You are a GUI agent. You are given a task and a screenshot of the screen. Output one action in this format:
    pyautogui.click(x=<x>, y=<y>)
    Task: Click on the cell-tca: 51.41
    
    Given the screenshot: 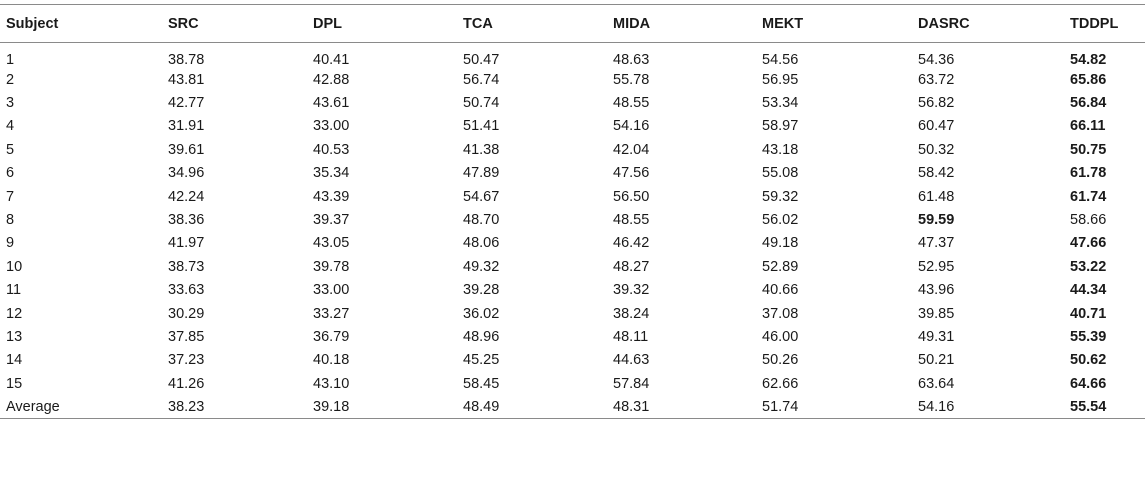 What is the action you would take?
    pyautogui.click(x=481, y=126)
    